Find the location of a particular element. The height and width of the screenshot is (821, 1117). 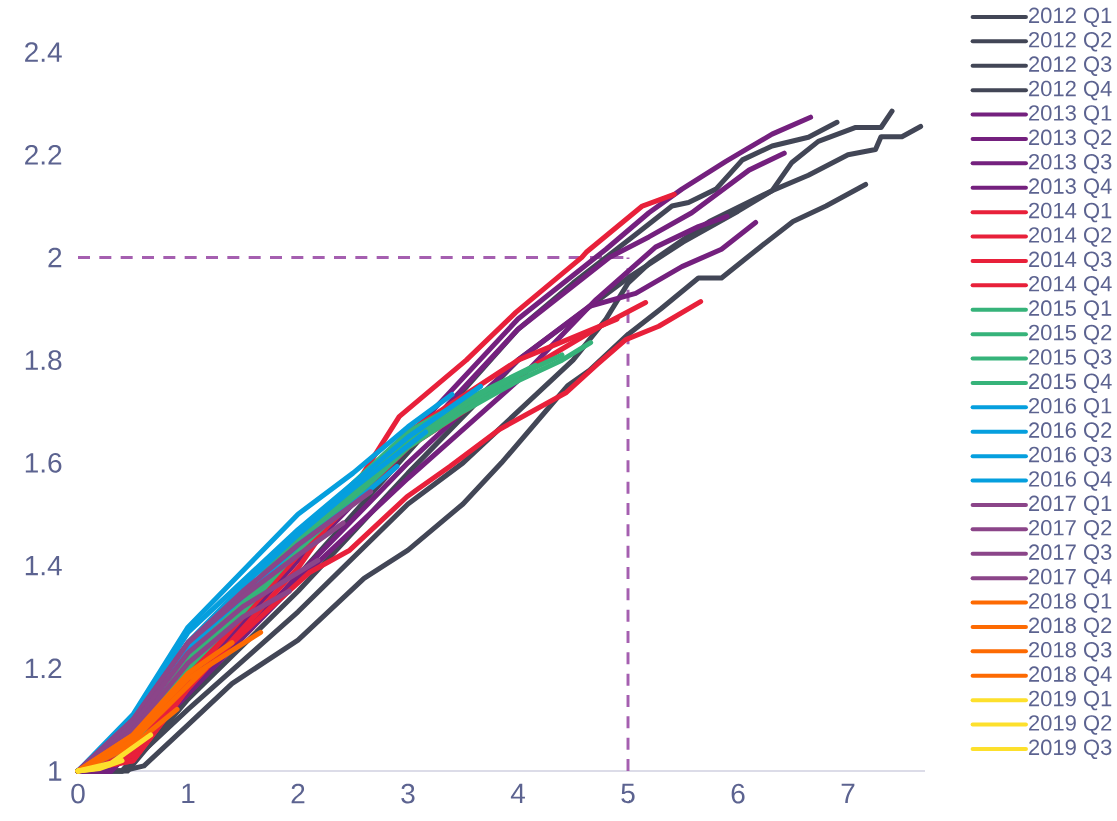

legend-label: 2013 Q4 is located at coordinates (1070, 188).